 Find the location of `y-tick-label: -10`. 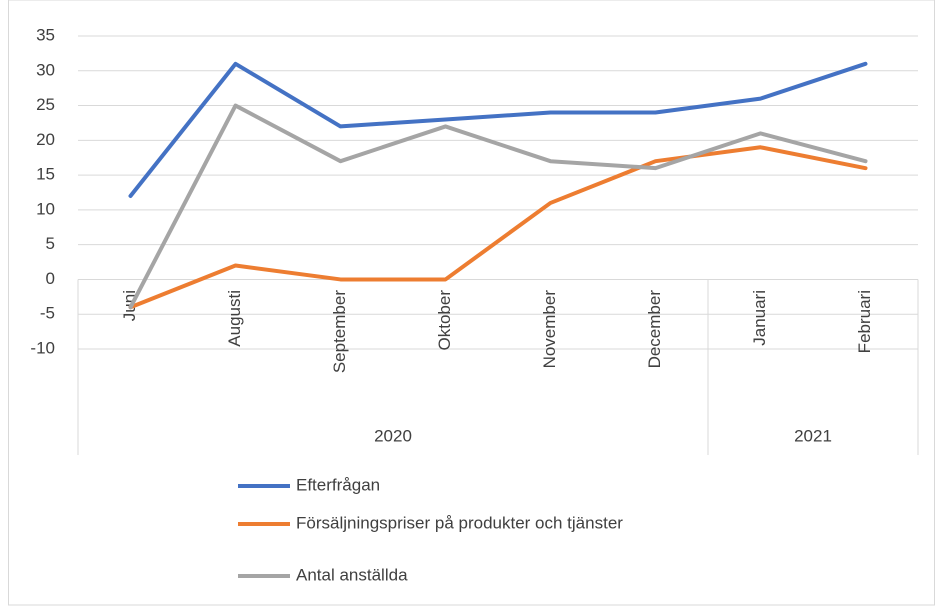

y-tick-label: -10 is located at coordinates (42, 347).